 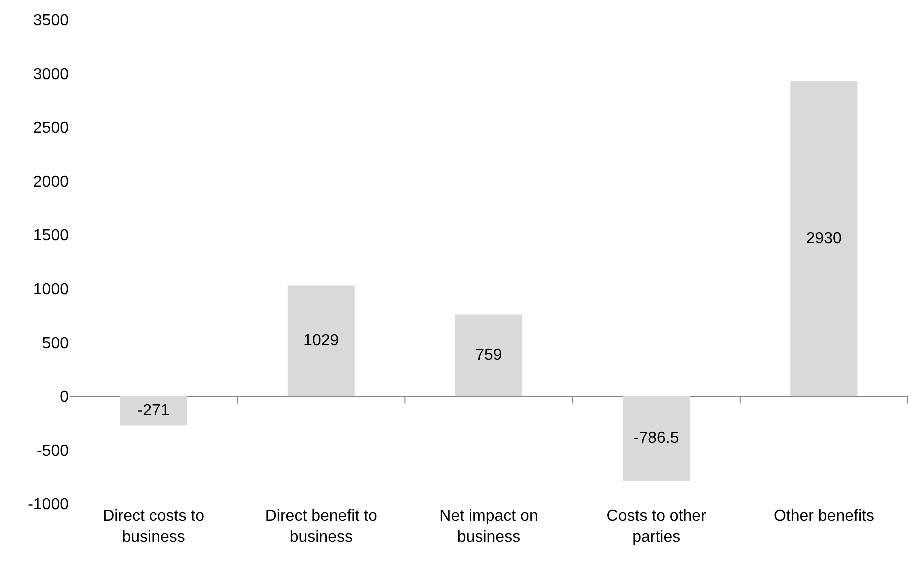 What do you see at coordinates (51, 182) in the screenshot?
I see `y-tick-label: 2000` at bounding box center [51, 182].